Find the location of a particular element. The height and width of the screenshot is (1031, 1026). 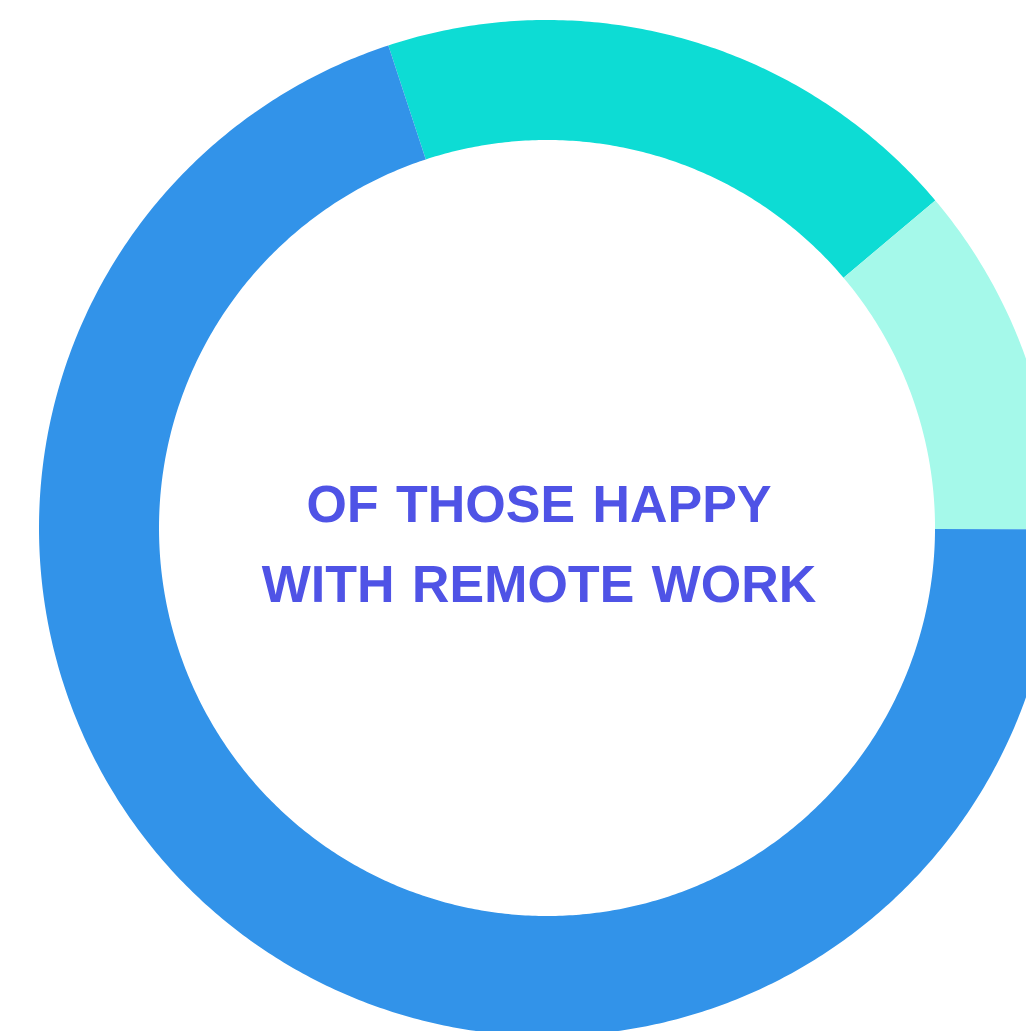

text: OF THOSE HAPPY WITH REMOTE WORK is located at coordinates (538, 544).